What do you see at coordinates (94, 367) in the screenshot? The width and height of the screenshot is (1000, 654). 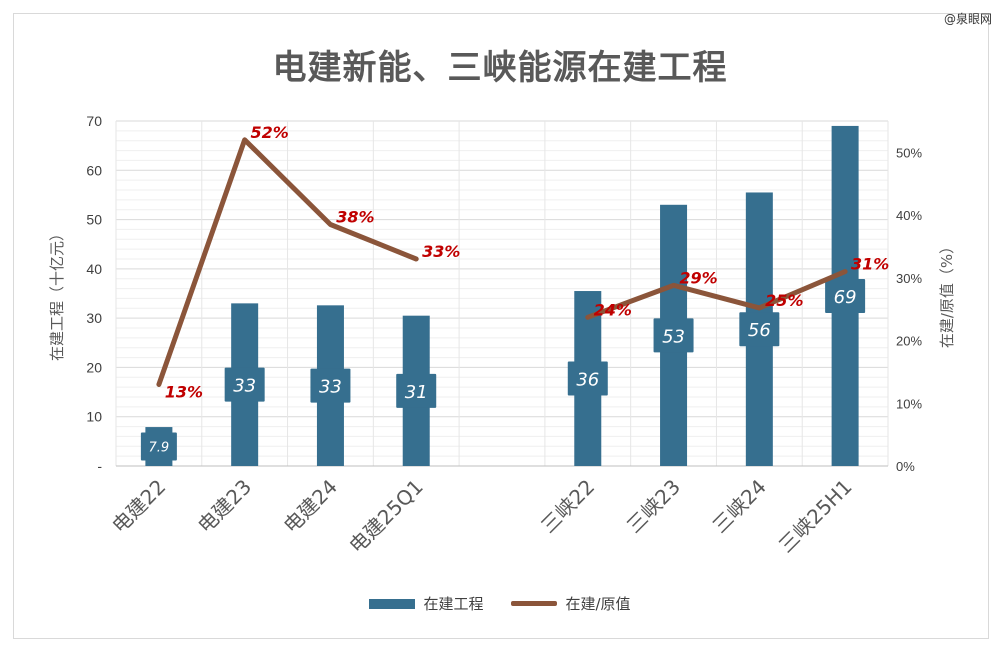 I see `y-tick-label: 20` at bounding box center [94, 367].